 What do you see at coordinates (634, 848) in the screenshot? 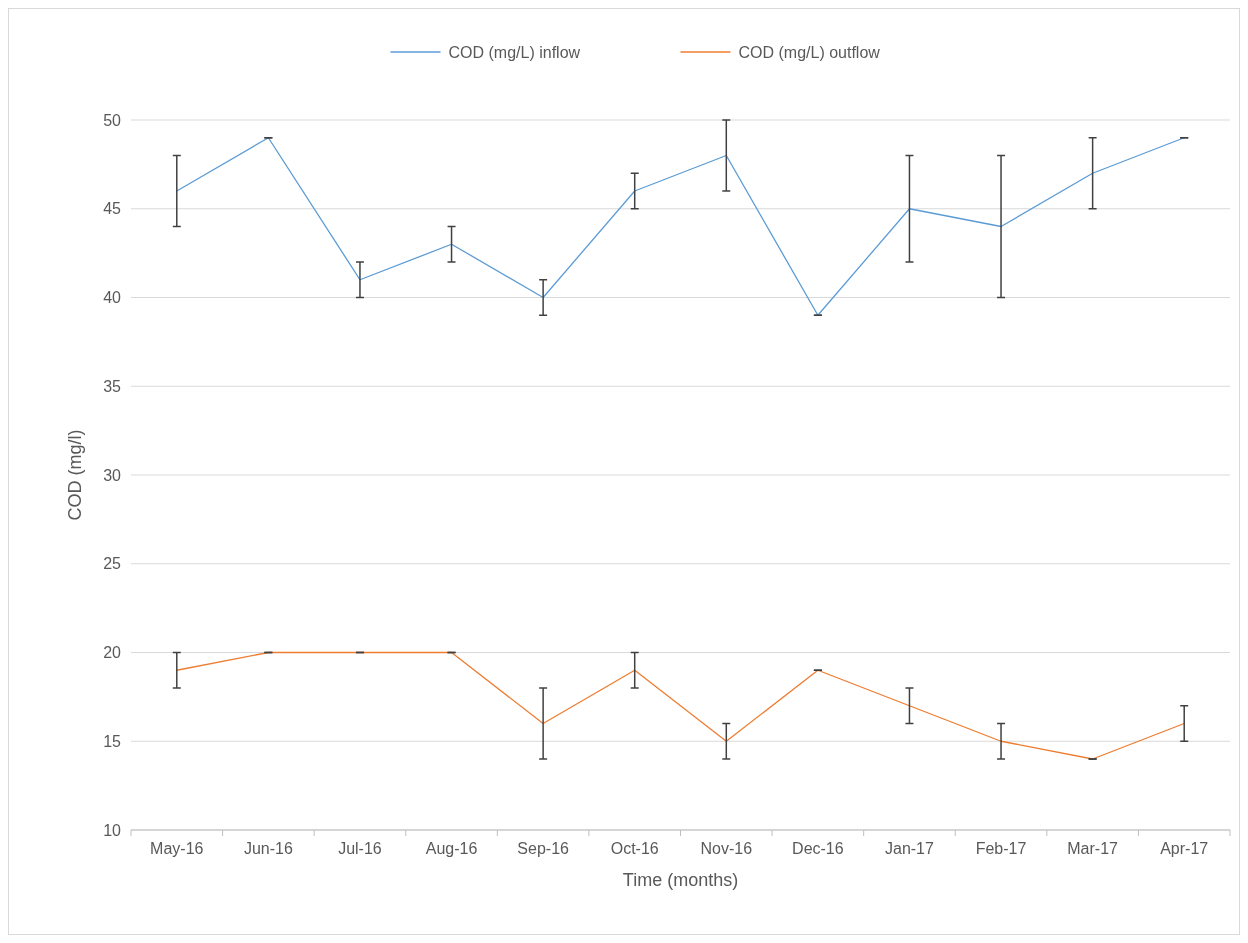
I see `x-tick-label: Oct-16` at bounding box center [634, 848].